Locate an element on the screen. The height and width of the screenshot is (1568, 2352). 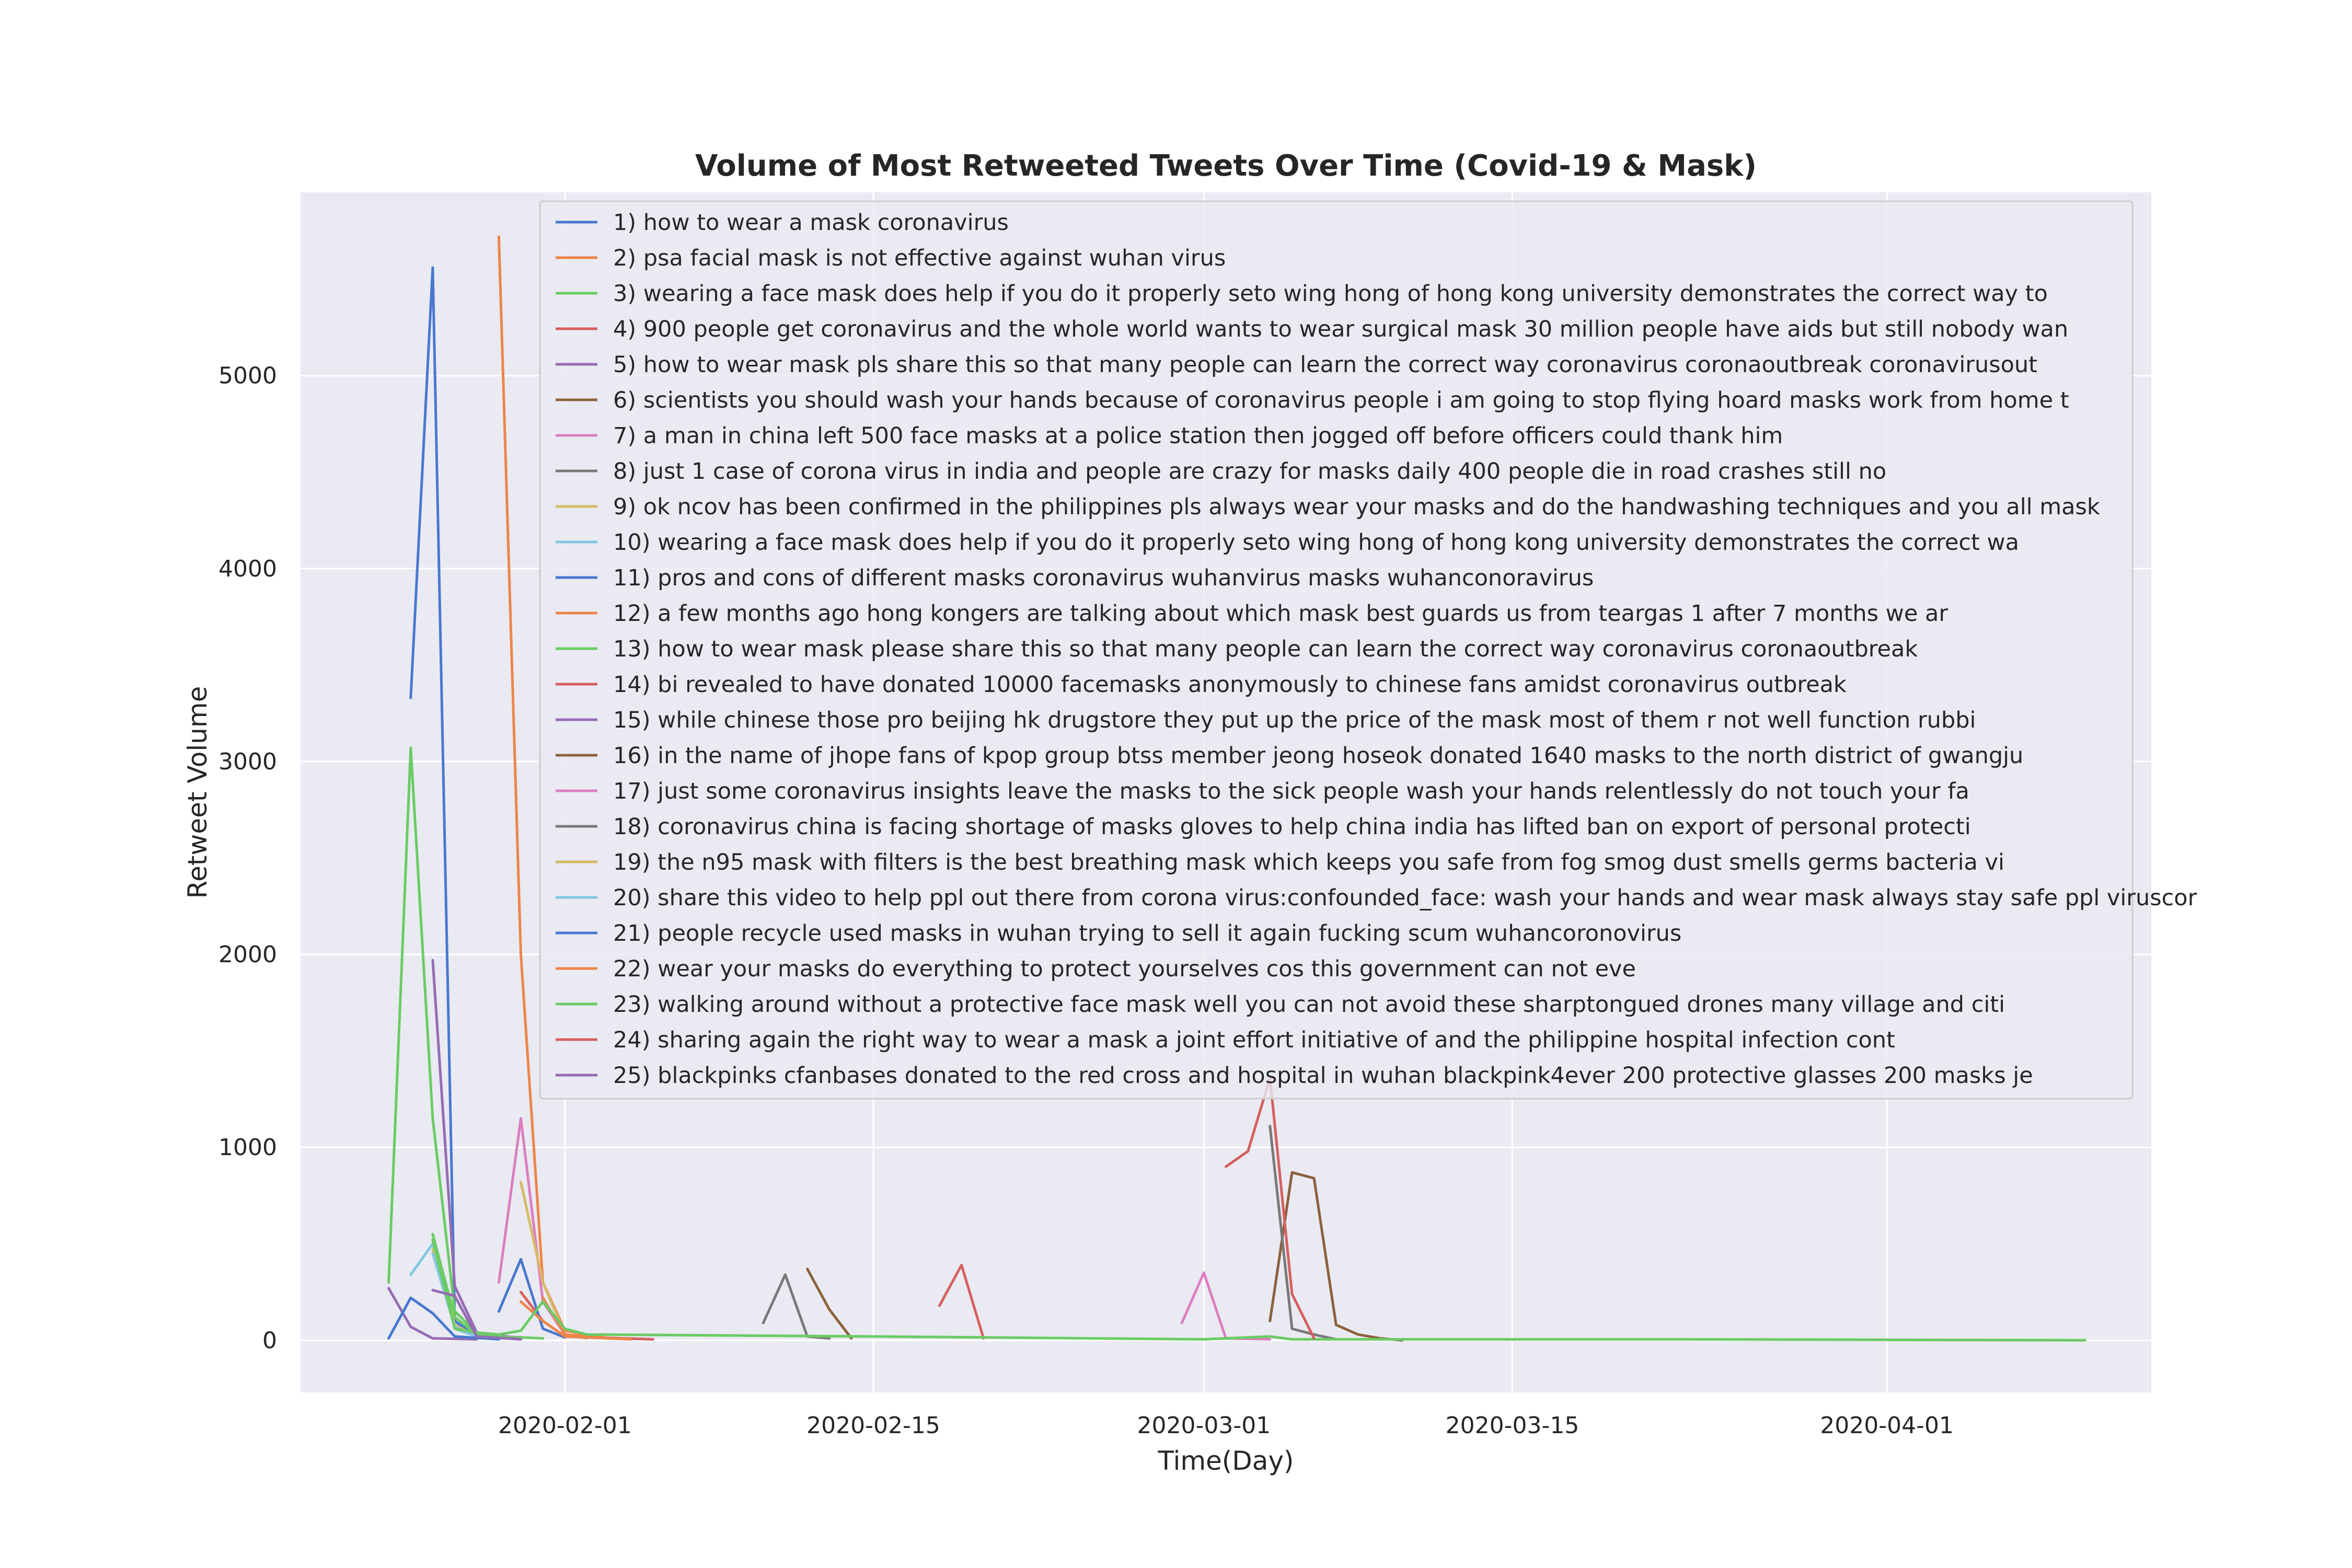
x-tick-label: 2020-02-01 is located at coordinates (565, 1425).